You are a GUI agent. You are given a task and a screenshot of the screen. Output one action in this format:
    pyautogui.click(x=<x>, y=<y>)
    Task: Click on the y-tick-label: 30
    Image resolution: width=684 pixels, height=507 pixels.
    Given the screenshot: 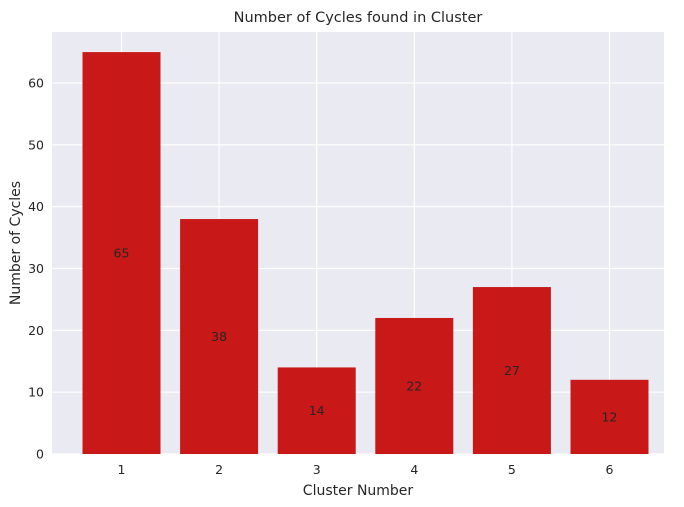 What is the action you would take?
    pyautogui.click(x=36, y=268)
    